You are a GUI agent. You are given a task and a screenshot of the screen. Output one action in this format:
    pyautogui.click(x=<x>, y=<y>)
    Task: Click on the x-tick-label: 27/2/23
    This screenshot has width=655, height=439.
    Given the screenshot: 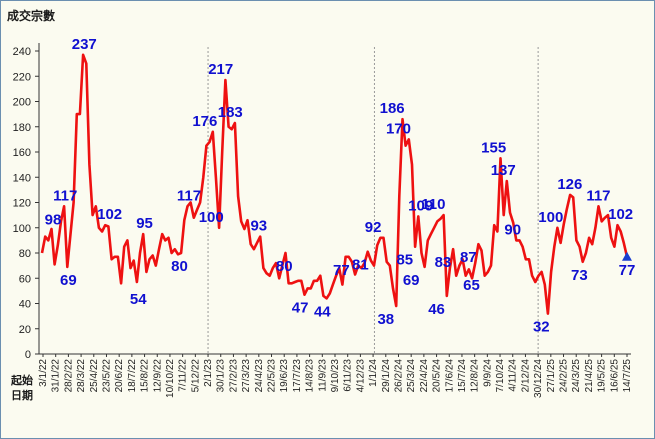 What is the action you would take?
    pyautogui.click(x=233, y=376)
    